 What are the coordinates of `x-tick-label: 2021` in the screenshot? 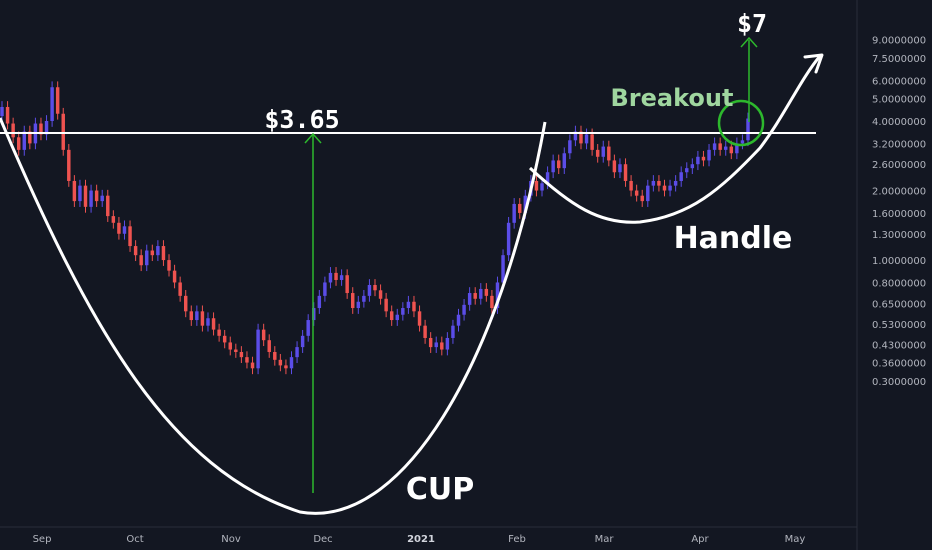 It's located at (421, 539).